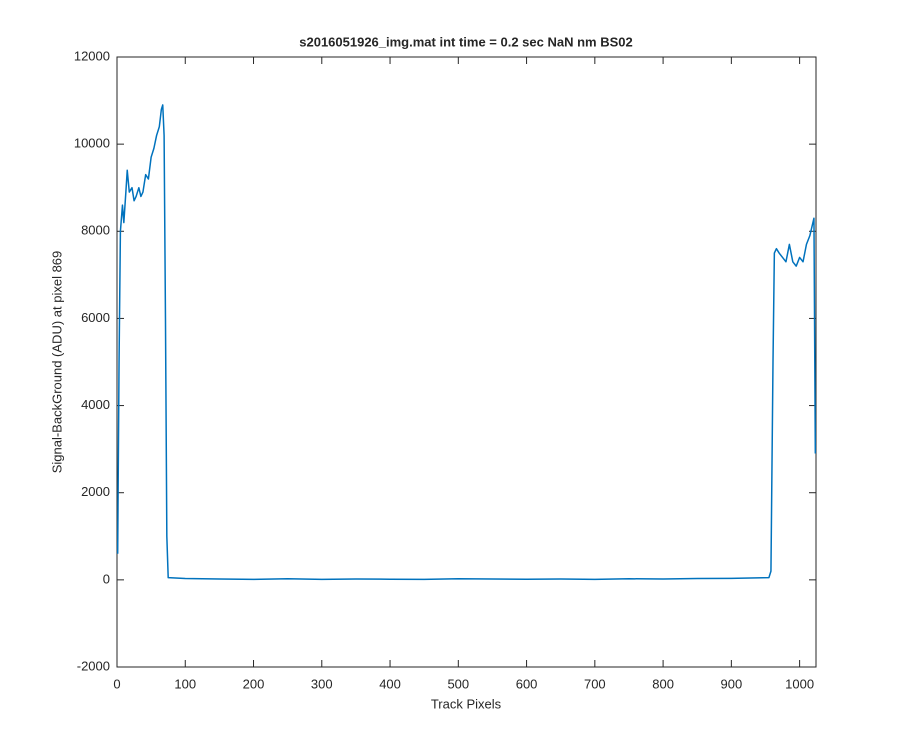 This screenshot has height=750, width=900. What do you see at coordinates (56, 362) in the screenshot?
I see `y-axis-label: Signal-BackGround (ADU) at pixel 869` at bounding box center [56, 362].